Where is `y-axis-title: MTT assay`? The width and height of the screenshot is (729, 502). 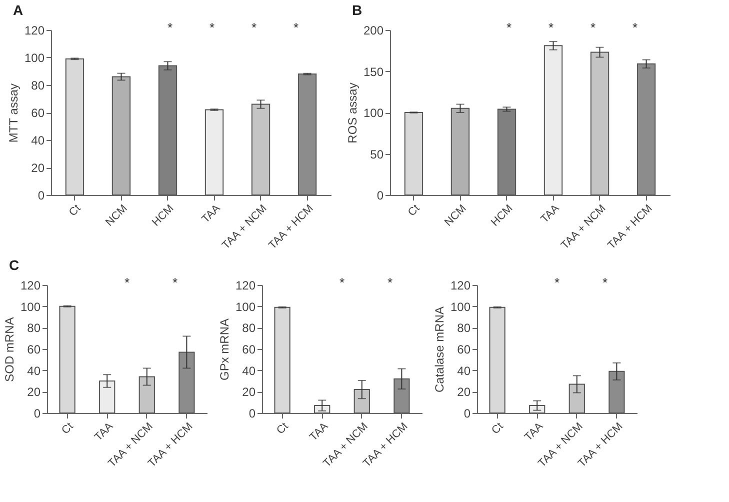 y-axis-title: MTT assay is located at coordinates (13, 113).